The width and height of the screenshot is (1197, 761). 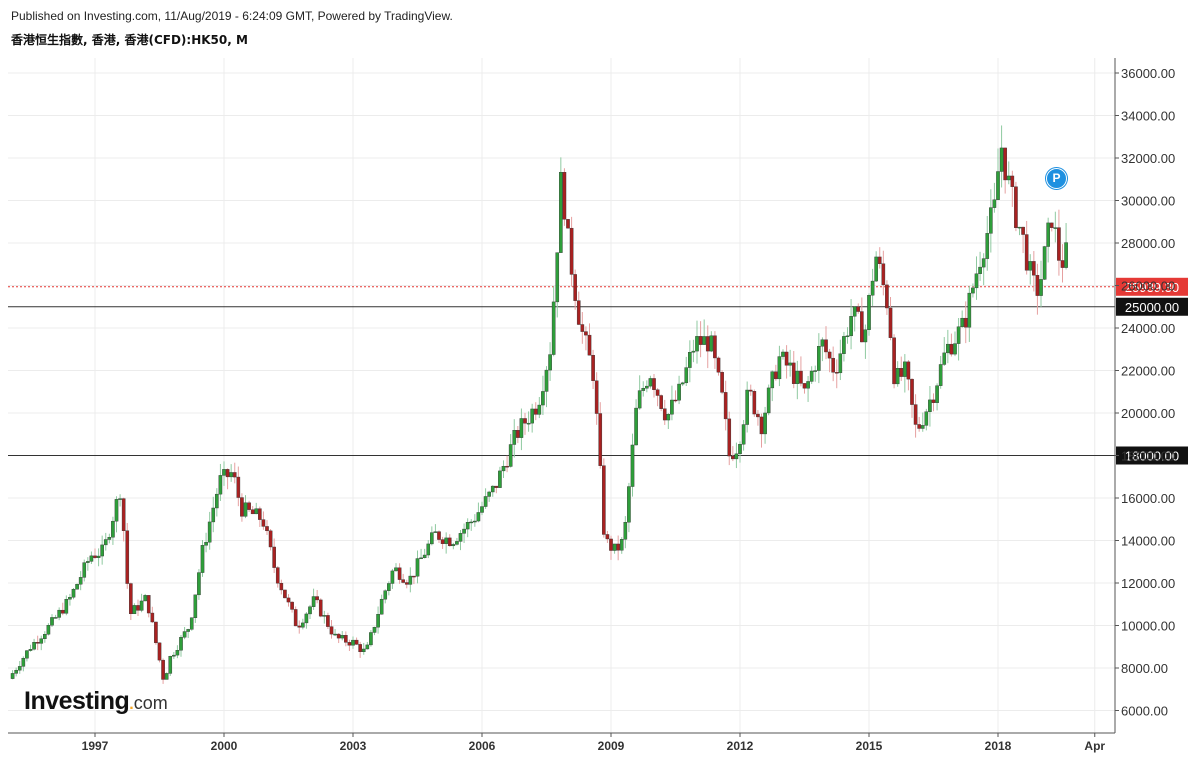 I want to click on current-price-label: 25939.30, so click(x=1152, y=287).